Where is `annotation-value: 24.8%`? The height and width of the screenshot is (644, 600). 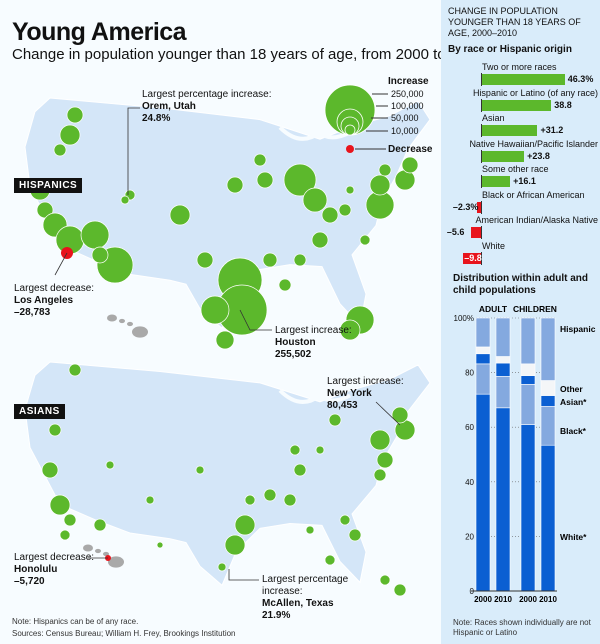
annotation-value: 24.8% is located at coordinates (156, 118).